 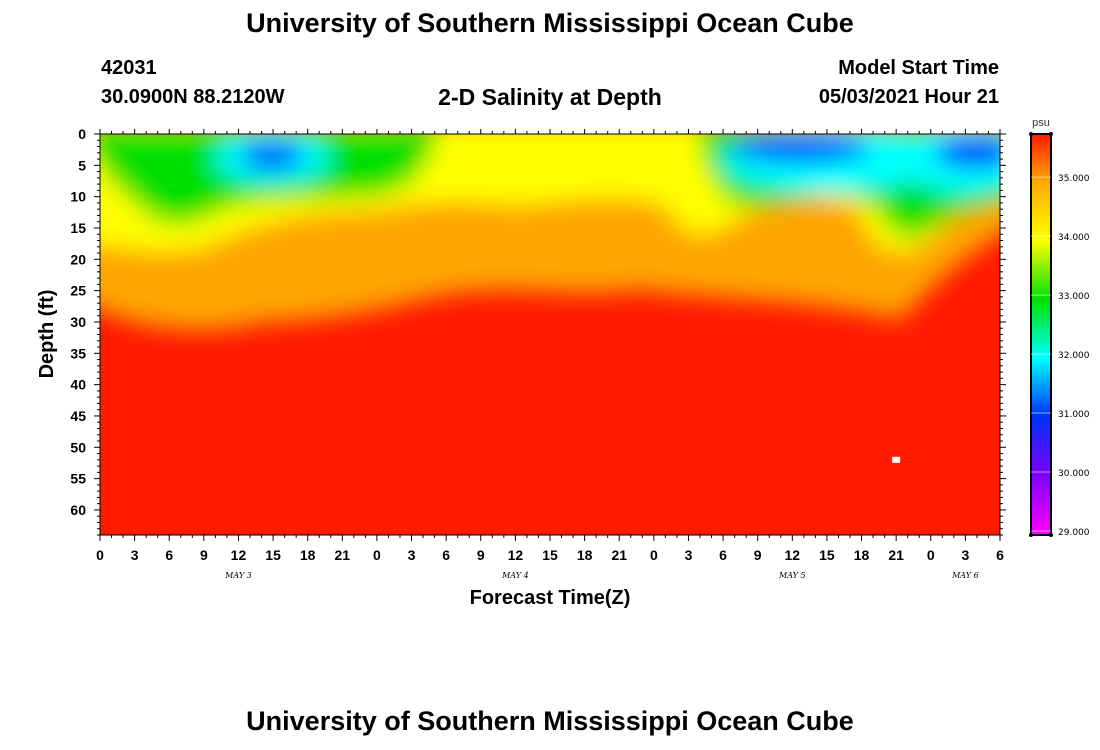 I want to click on y-tick-label: 25, so click(x=78, y=291).